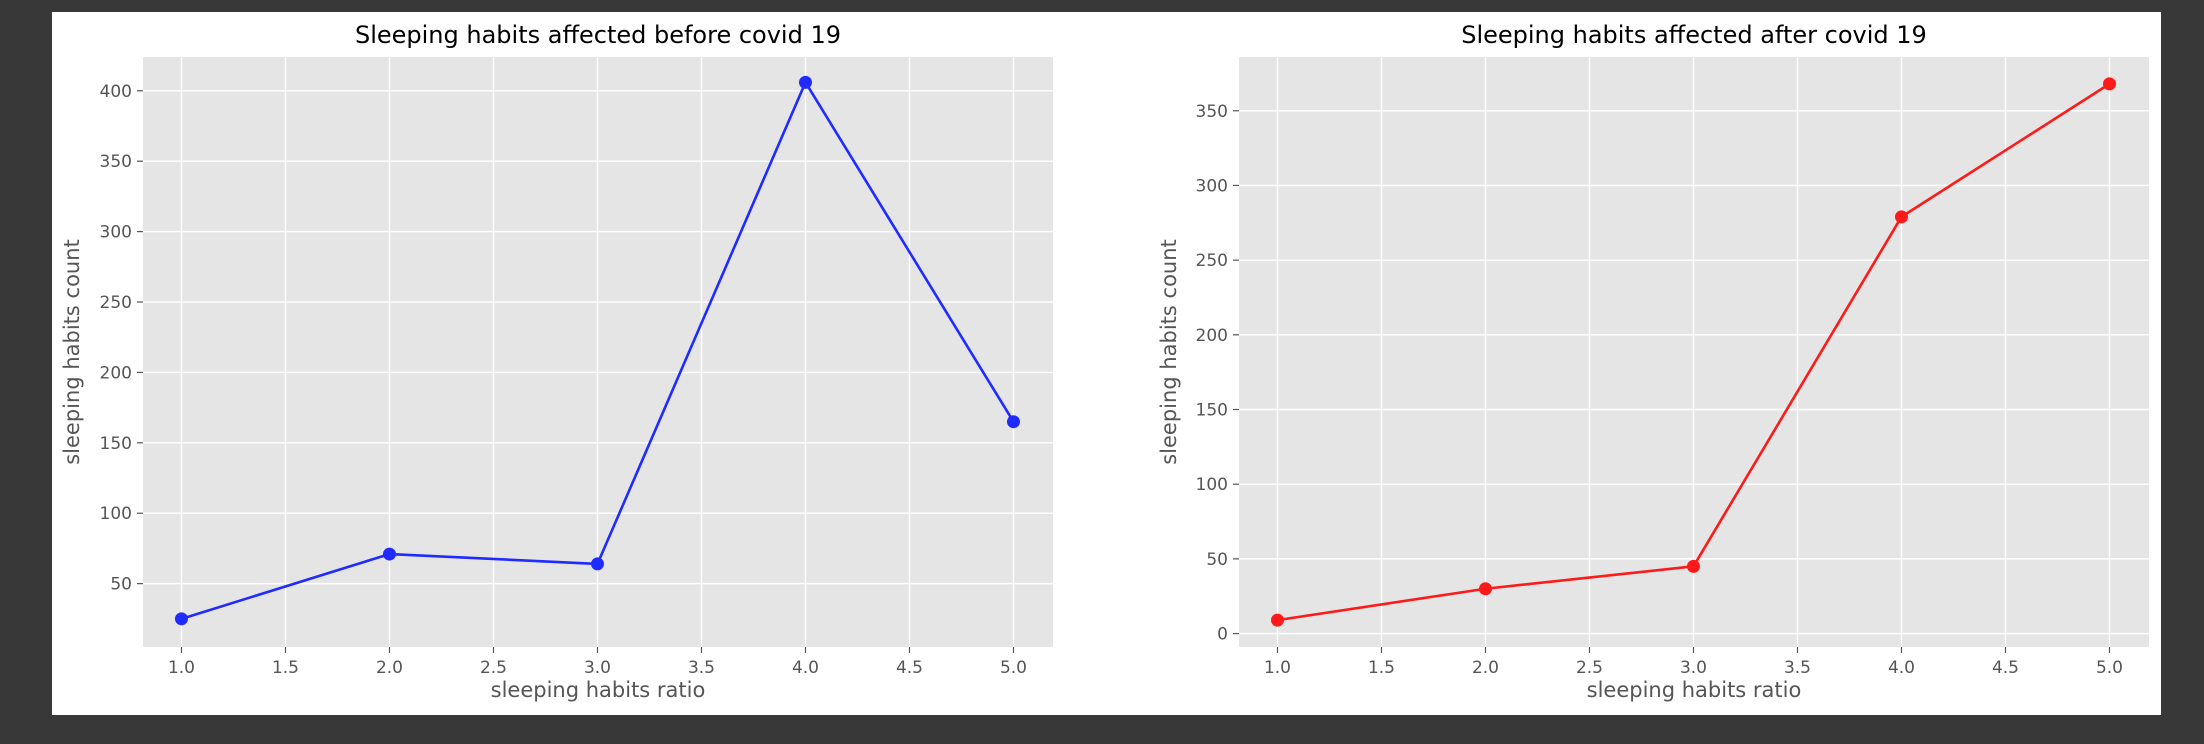 Image resolution: width=2204 pixels, height=744 pixels. Describe the element at coordinates (1212, 373) in the screenshot. I see `y-tick-labels: 0 50 100 150 200 250 300 350` at that location.